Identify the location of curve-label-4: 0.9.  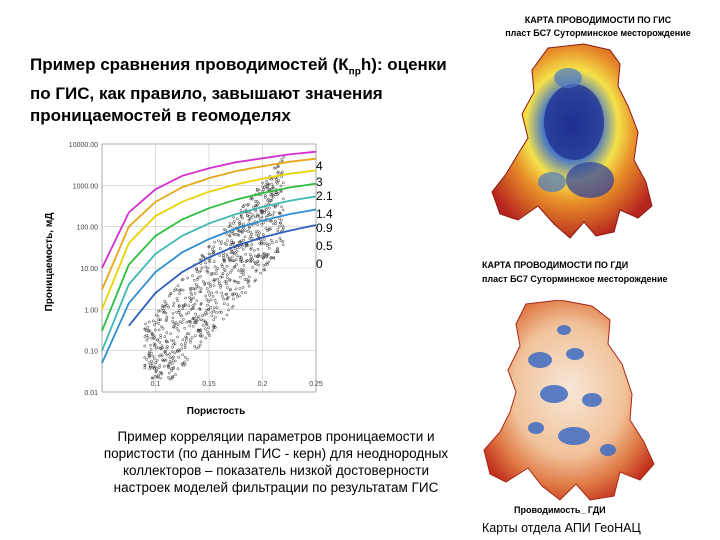
(324, 228).